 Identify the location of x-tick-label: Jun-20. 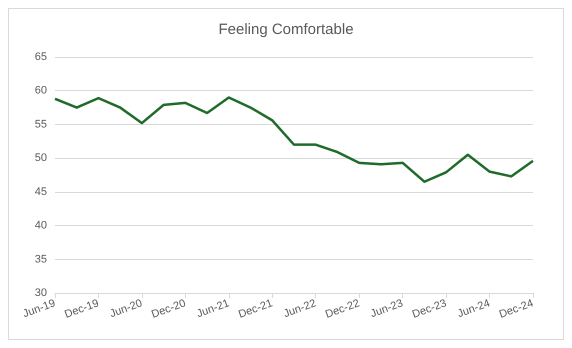
(126, 308).